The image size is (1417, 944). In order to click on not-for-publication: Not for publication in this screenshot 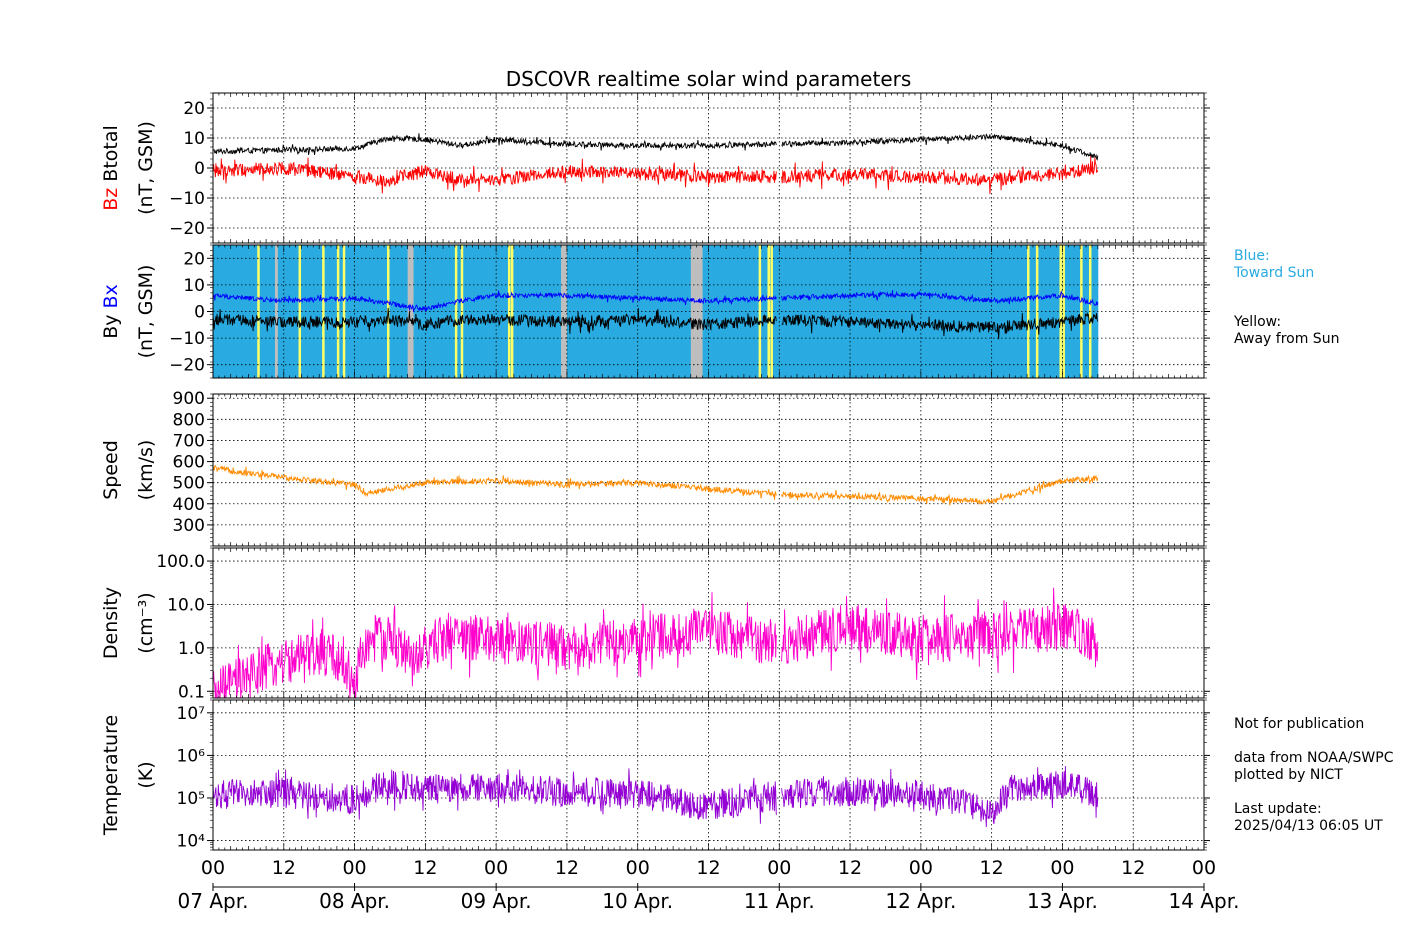, I will do `click(1299, 724)`.